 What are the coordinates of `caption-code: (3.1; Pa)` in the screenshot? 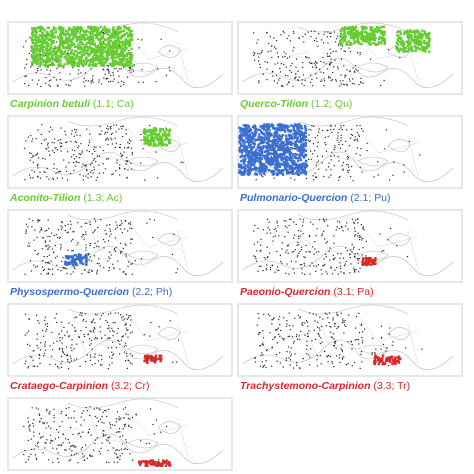 It's located at (353, 292).